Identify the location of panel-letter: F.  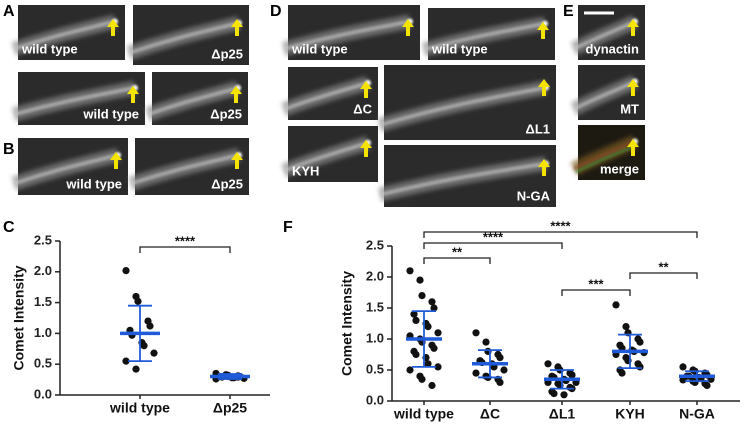
(288, 227).